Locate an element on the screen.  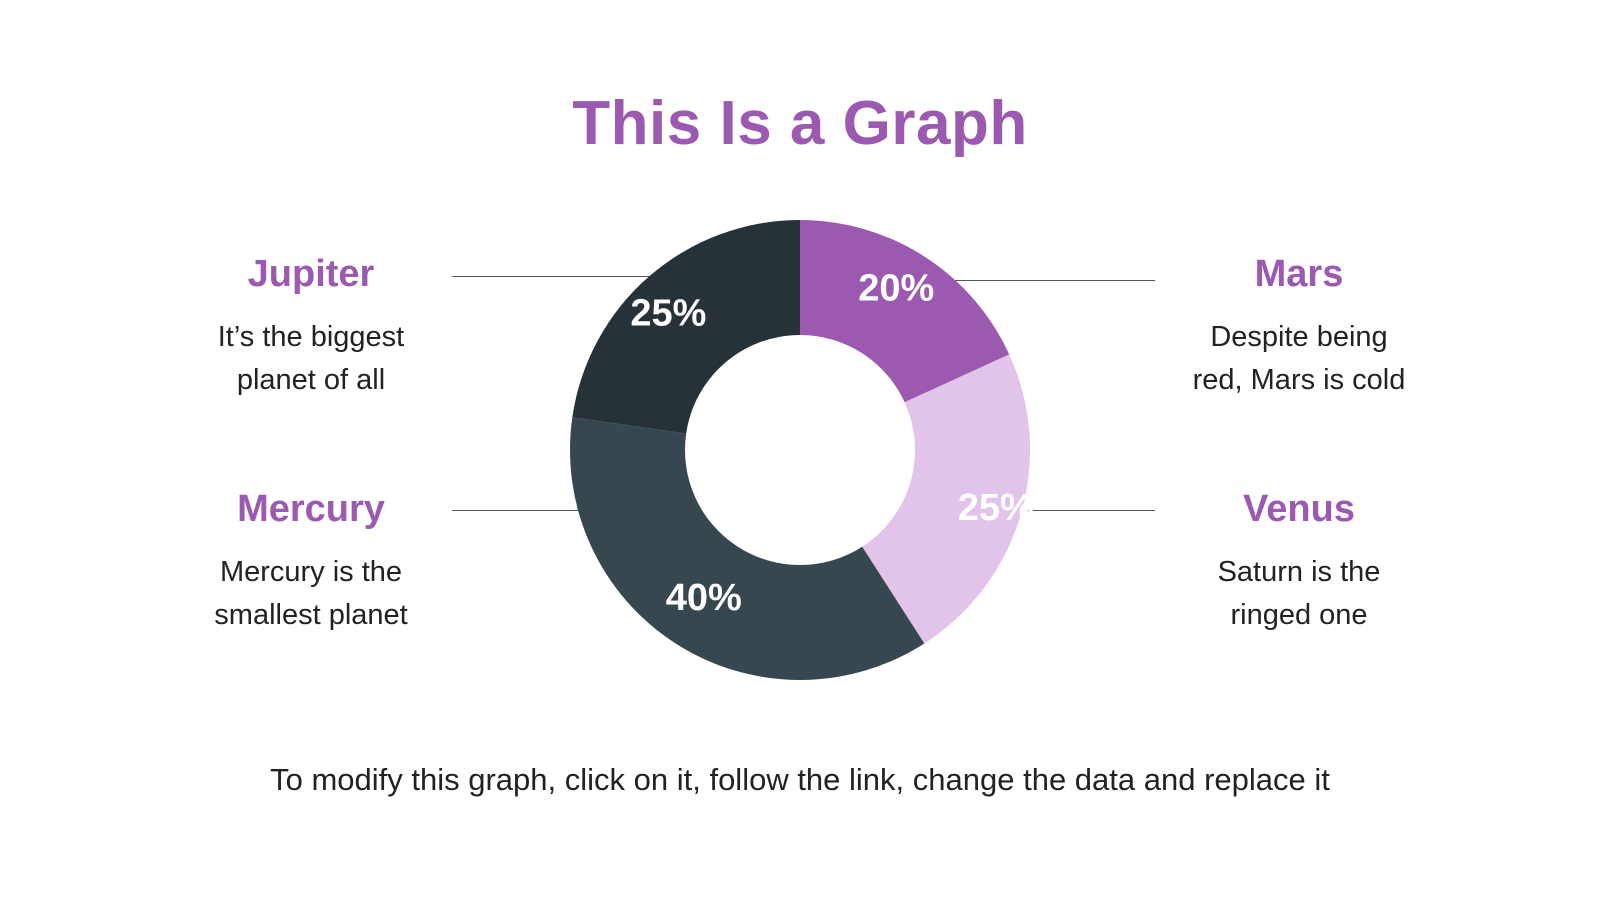
donut-slice-mercury is located at coordinates (747, 548).